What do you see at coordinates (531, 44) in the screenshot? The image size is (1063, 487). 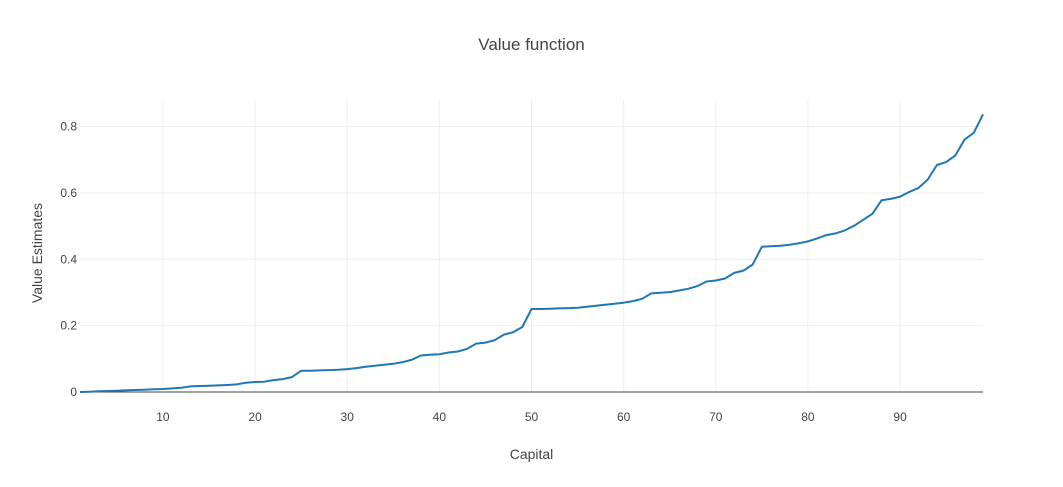 I see `chart-title: Value function` at bounding box center [531, 44].